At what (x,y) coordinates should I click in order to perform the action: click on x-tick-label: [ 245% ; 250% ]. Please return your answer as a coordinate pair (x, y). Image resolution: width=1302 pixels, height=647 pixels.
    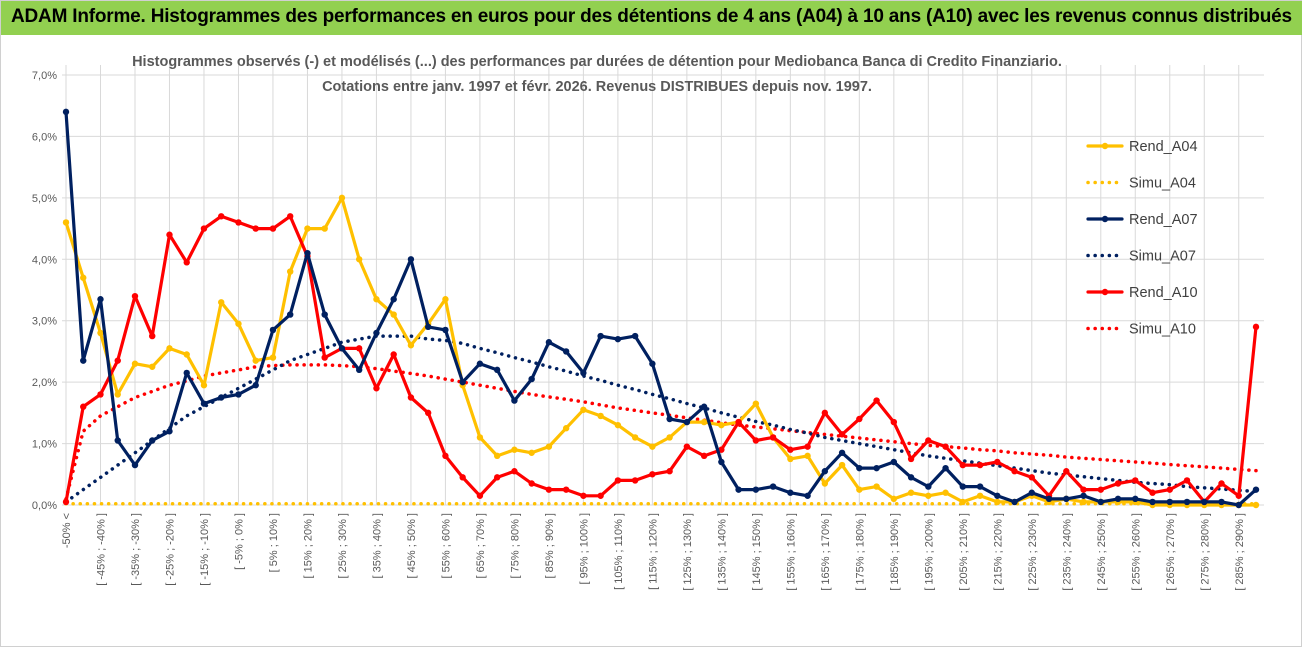
    Looking at the image, I should click on (1102, 552).